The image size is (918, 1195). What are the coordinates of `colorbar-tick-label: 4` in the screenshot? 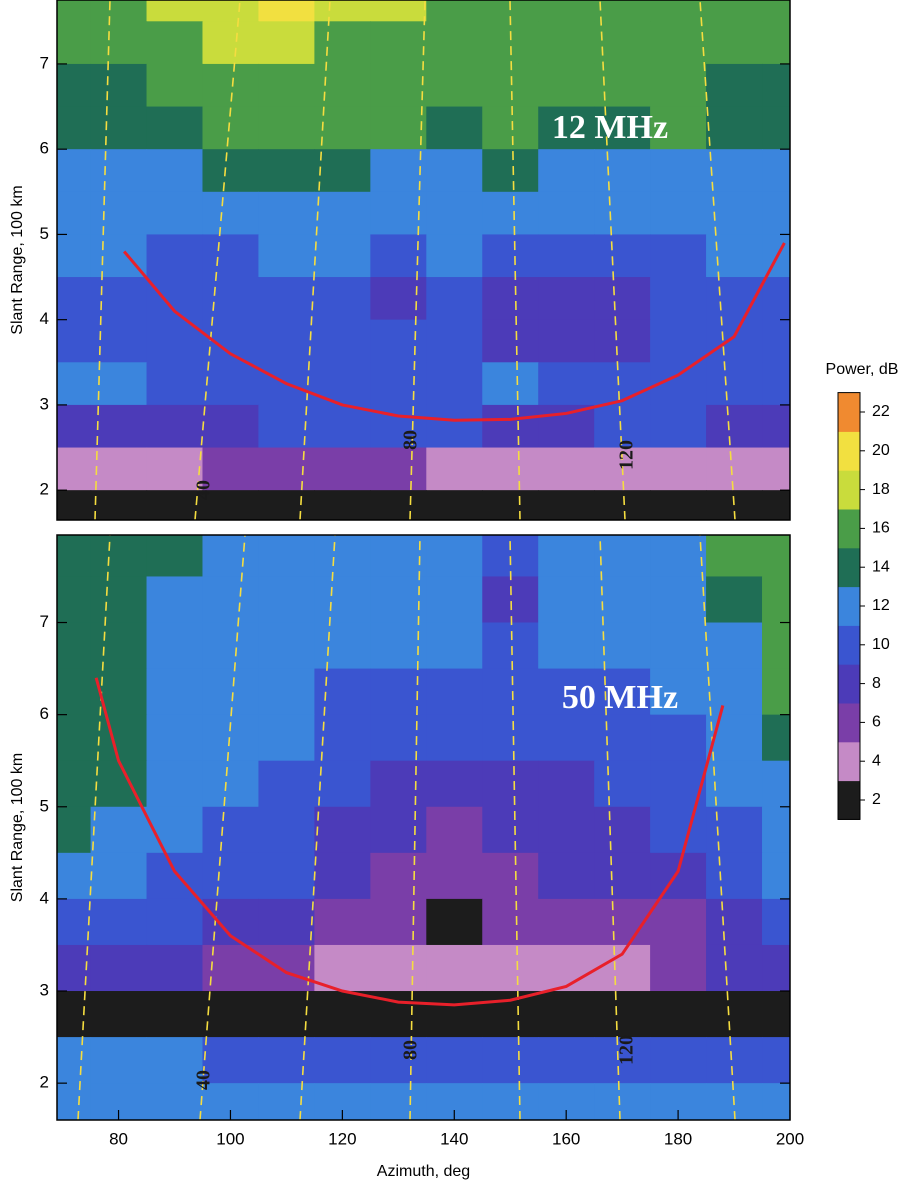 It's located at (876, 760).